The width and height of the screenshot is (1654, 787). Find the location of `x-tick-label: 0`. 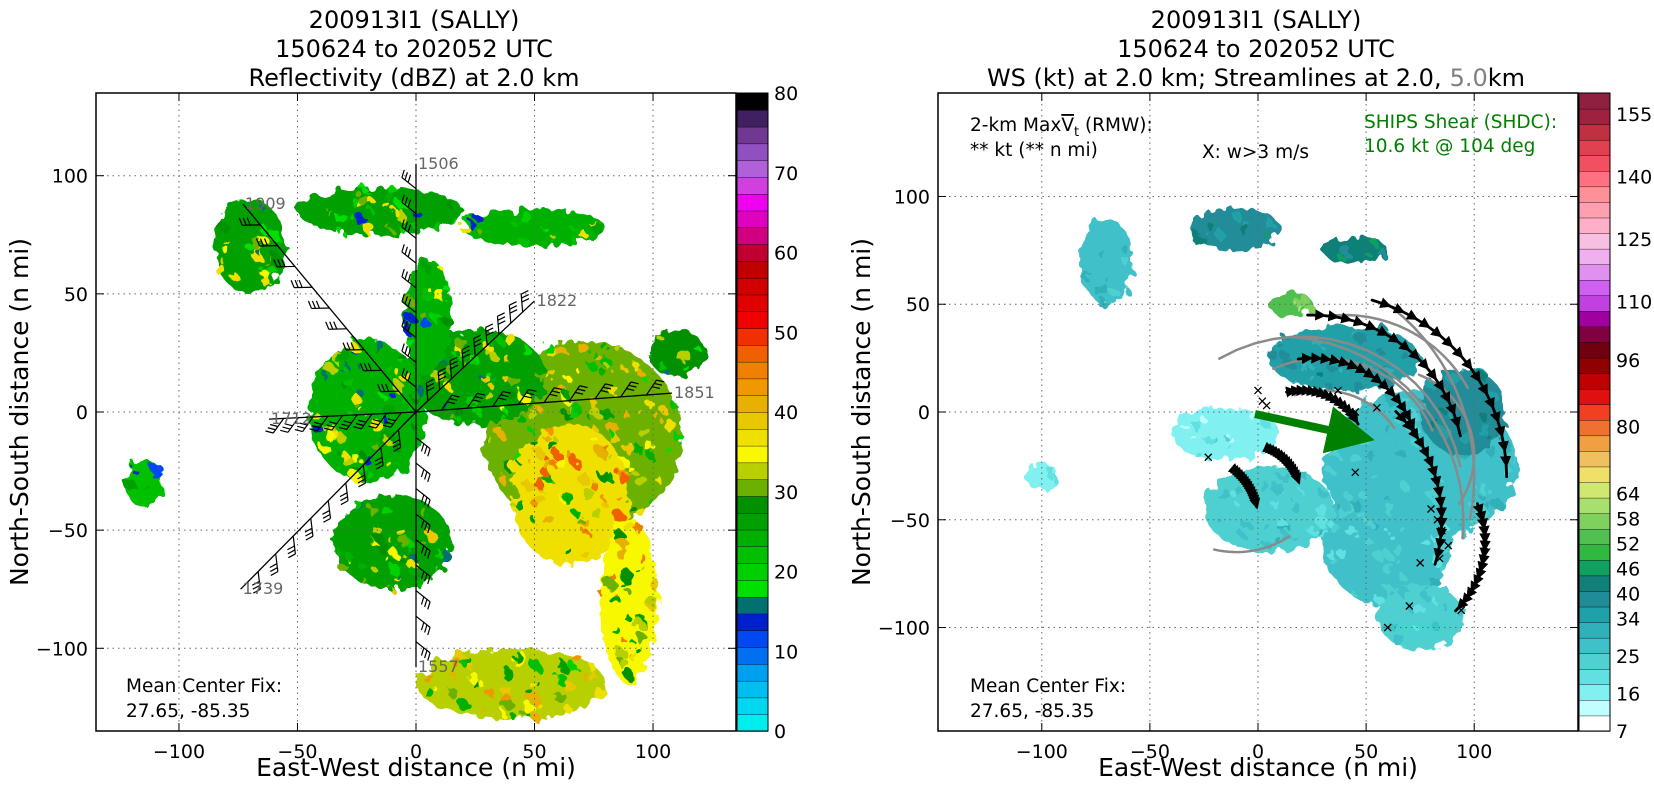

x-tick-label: 0 is located at coordinates (1258, 752).